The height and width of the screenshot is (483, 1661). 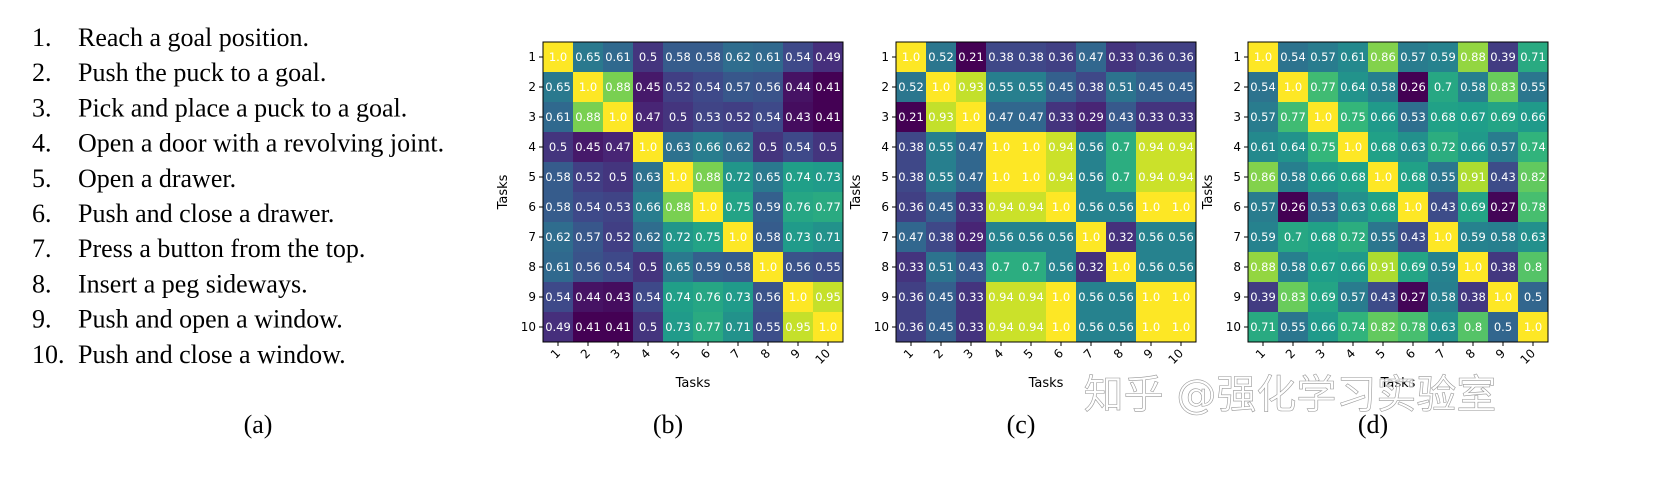 What do you see at coordinates (1503, 87) in the screenshot?
I see `cell-label: 0.83` at bounding box center [1503, 87].